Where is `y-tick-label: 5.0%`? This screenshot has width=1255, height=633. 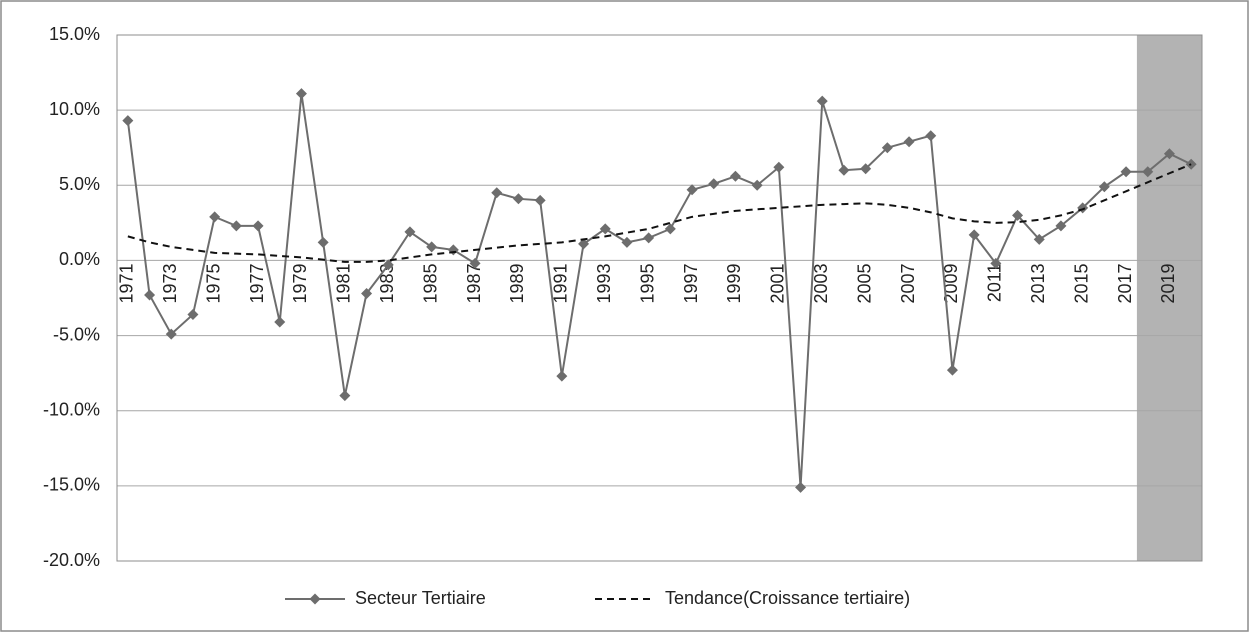 y-tick-label: 5.0% is located at coordinates (79, 184).